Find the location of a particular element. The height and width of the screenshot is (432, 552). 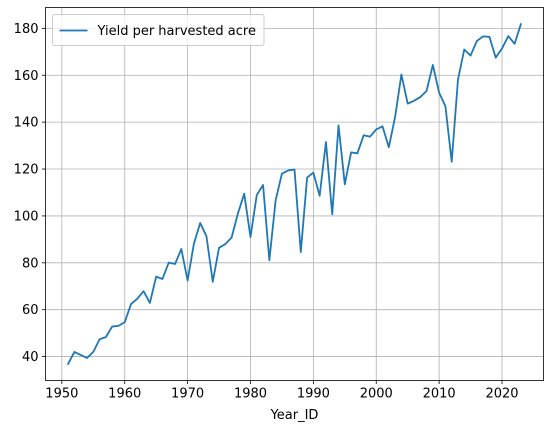

y-tick-label-180: 180 is located at coordinates (26, 29).